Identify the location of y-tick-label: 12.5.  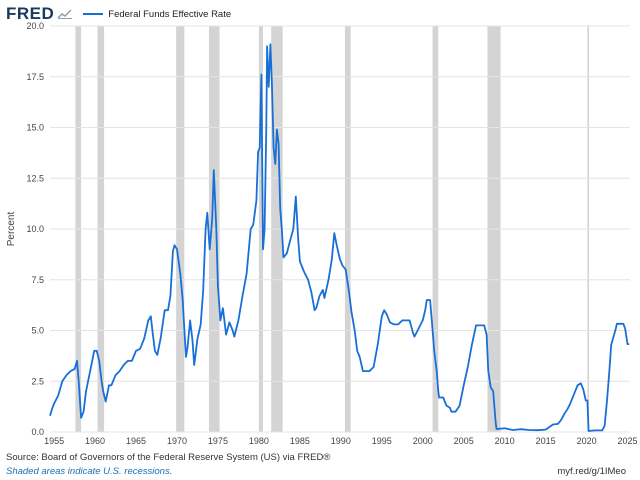
(35, 178).